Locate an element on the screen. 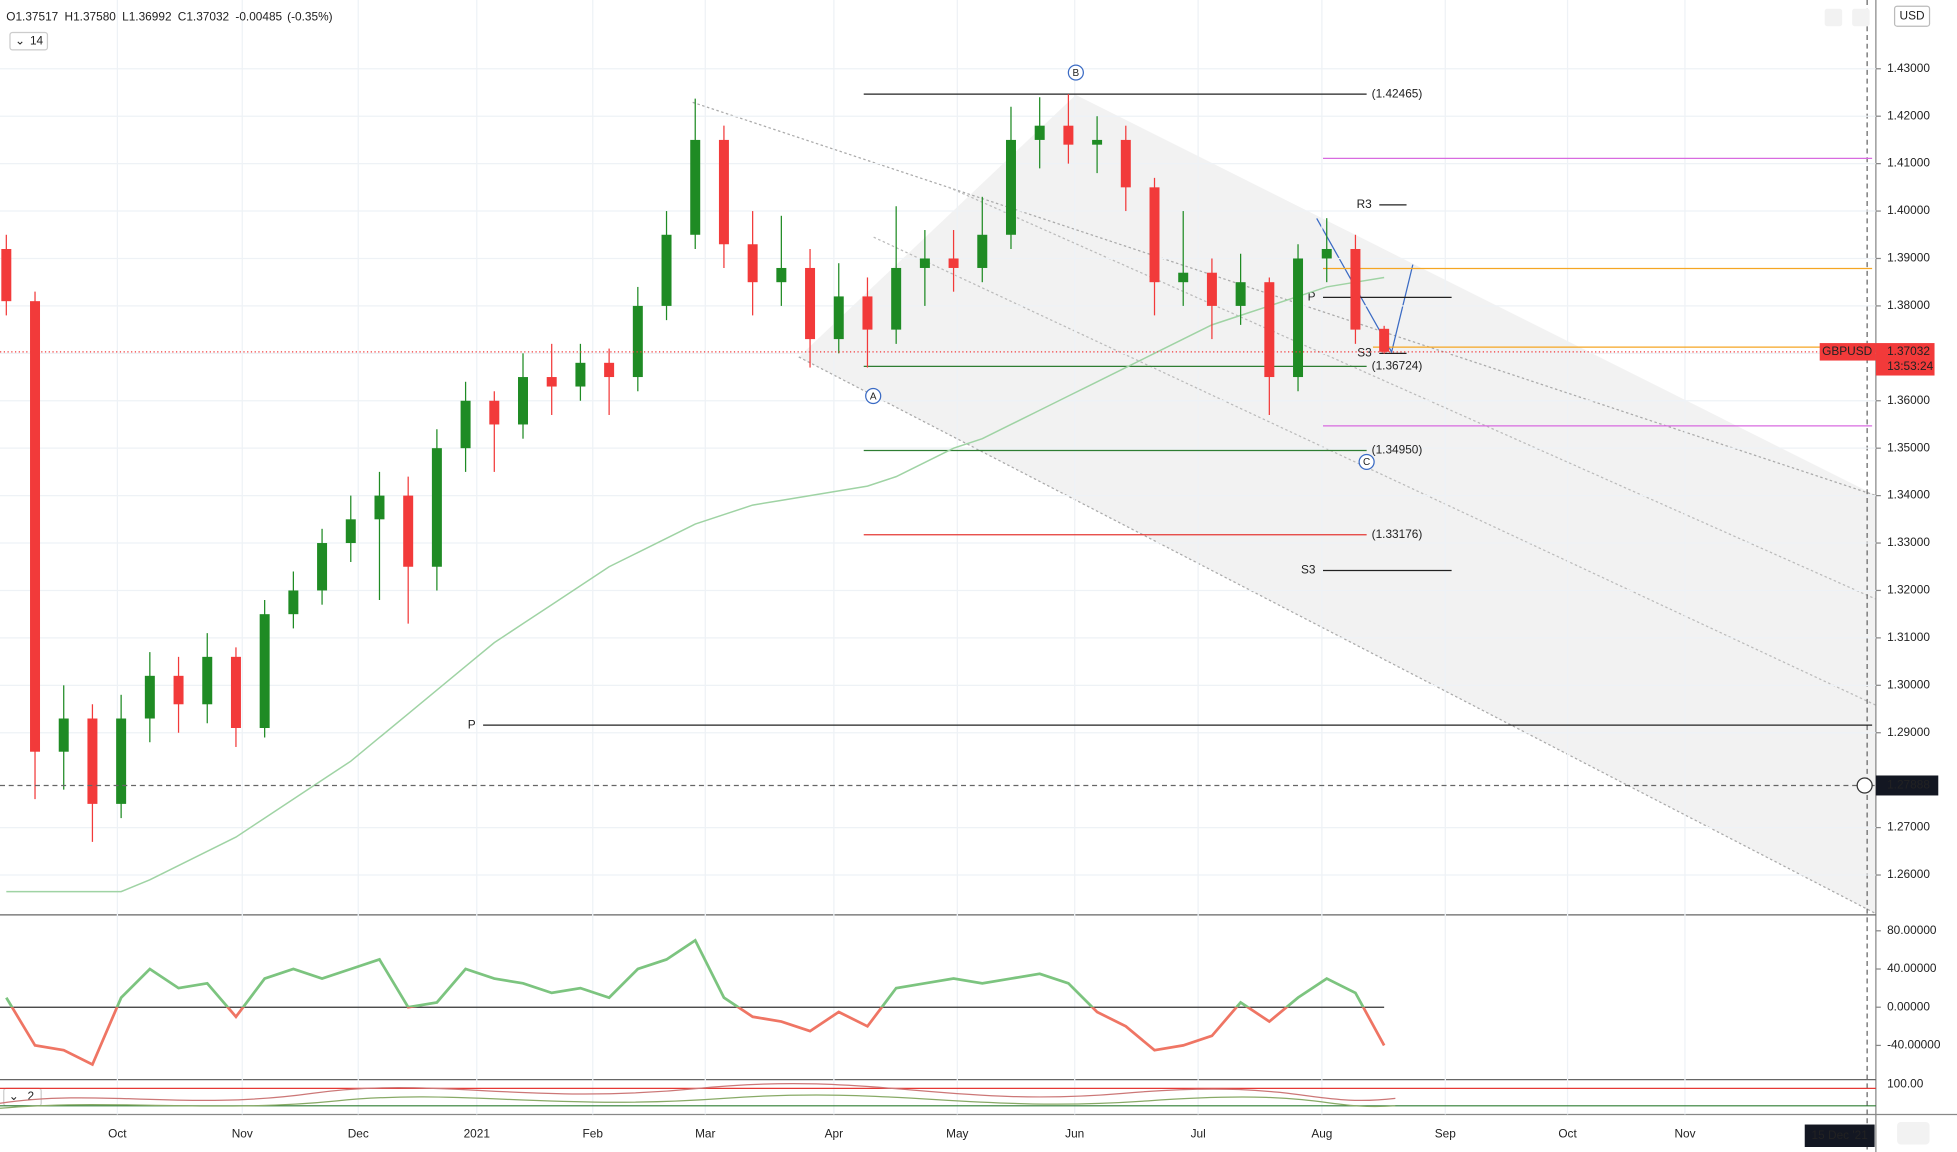 Image resolution: width=1957 pixels, height=1152 pixels. y-tick-label: 1.40000 is located at coordinates (1908, 210).